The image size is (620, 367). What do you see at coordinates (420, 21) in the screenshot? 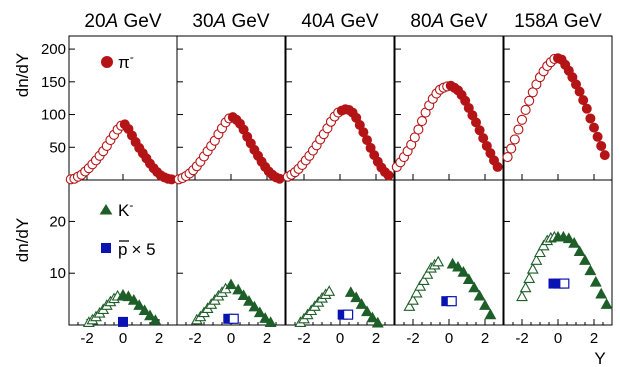
I see `energy-number: 80` at bounding box center [420, 21].